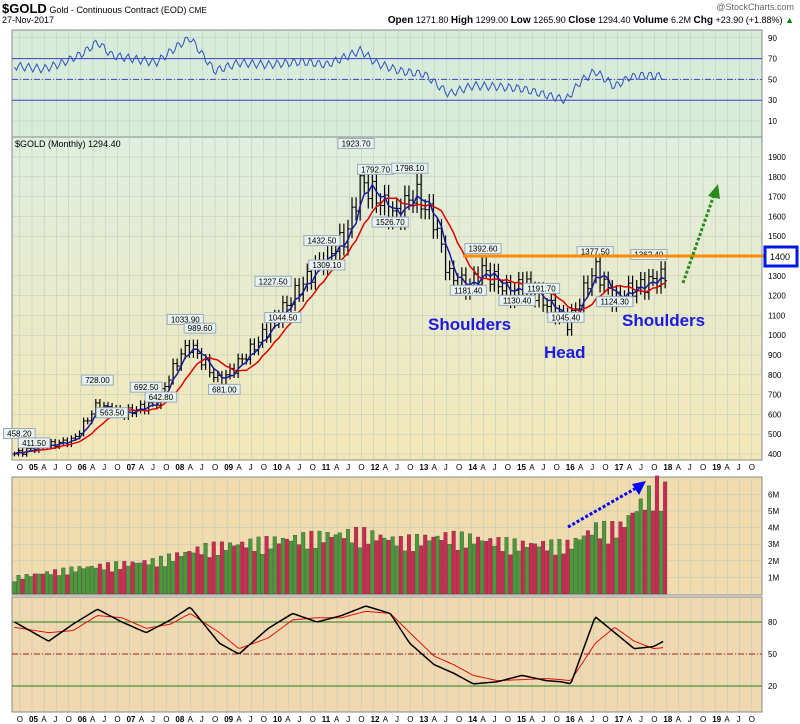 Image resolution: width=800 pixels, height=724 pixels. What do you see at coordinates (131, 719) in the screenshot?
I see `x-tick-label: 07` at bounding box center [131, 719].